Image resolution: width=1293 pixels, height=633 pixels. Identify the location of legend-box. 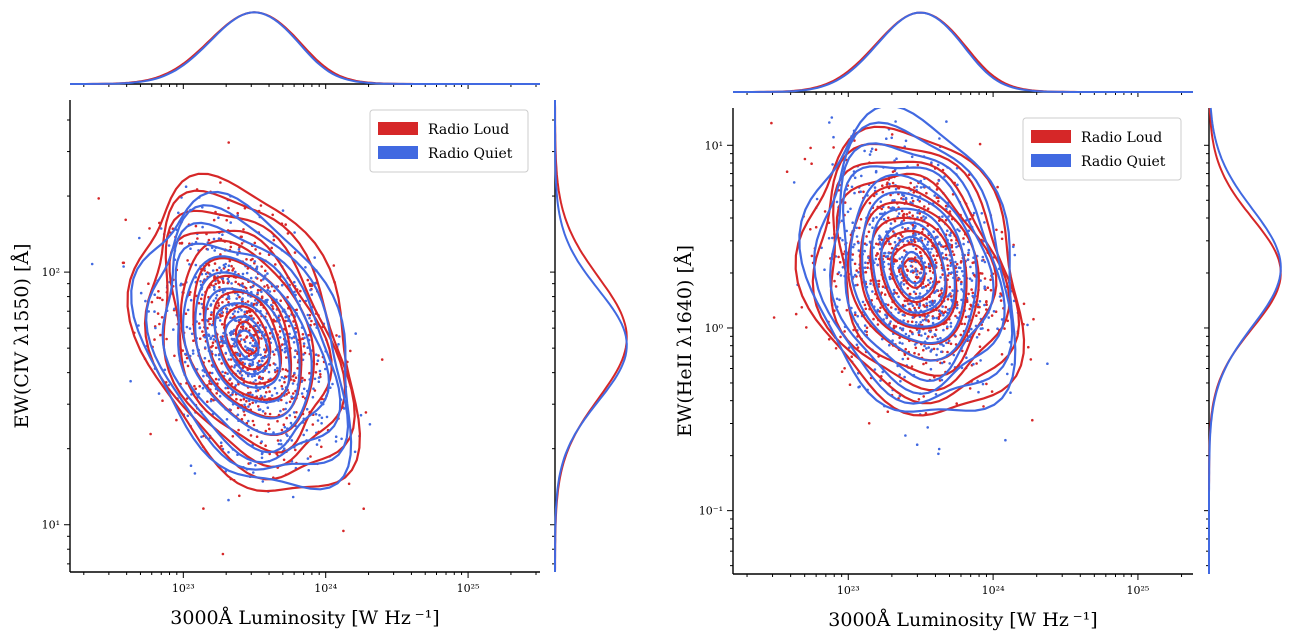
(449, 141).